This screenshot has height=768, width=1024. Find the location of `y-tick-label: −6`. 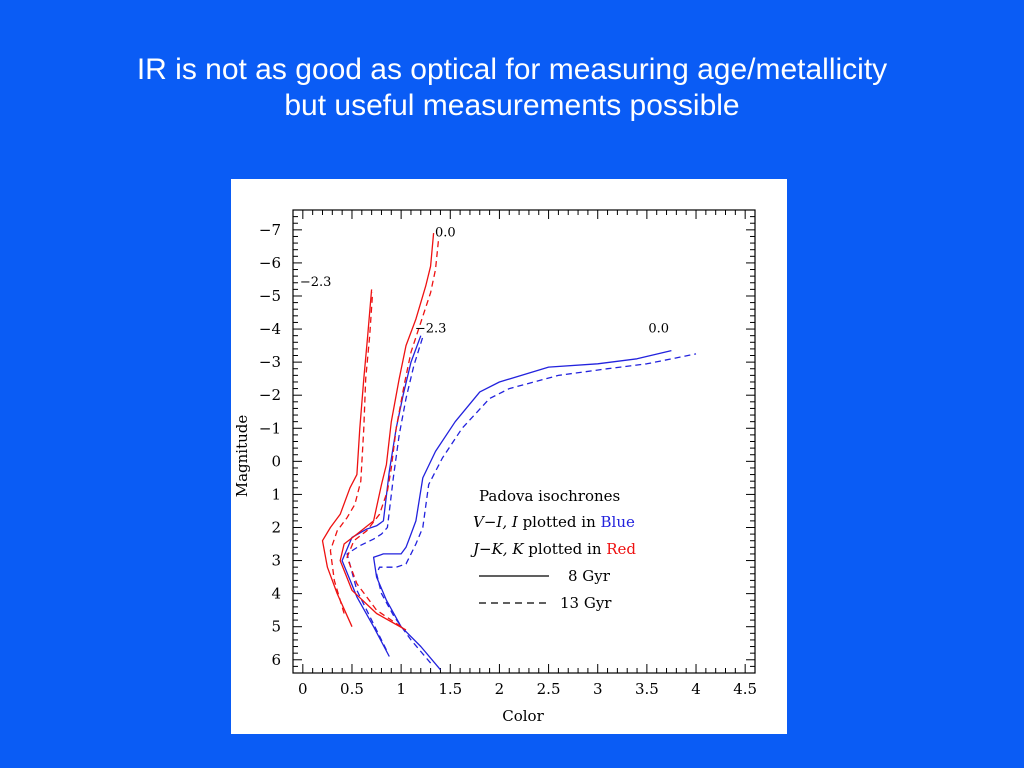

y-tick-label: −6 is located at coordinates (270, 263).